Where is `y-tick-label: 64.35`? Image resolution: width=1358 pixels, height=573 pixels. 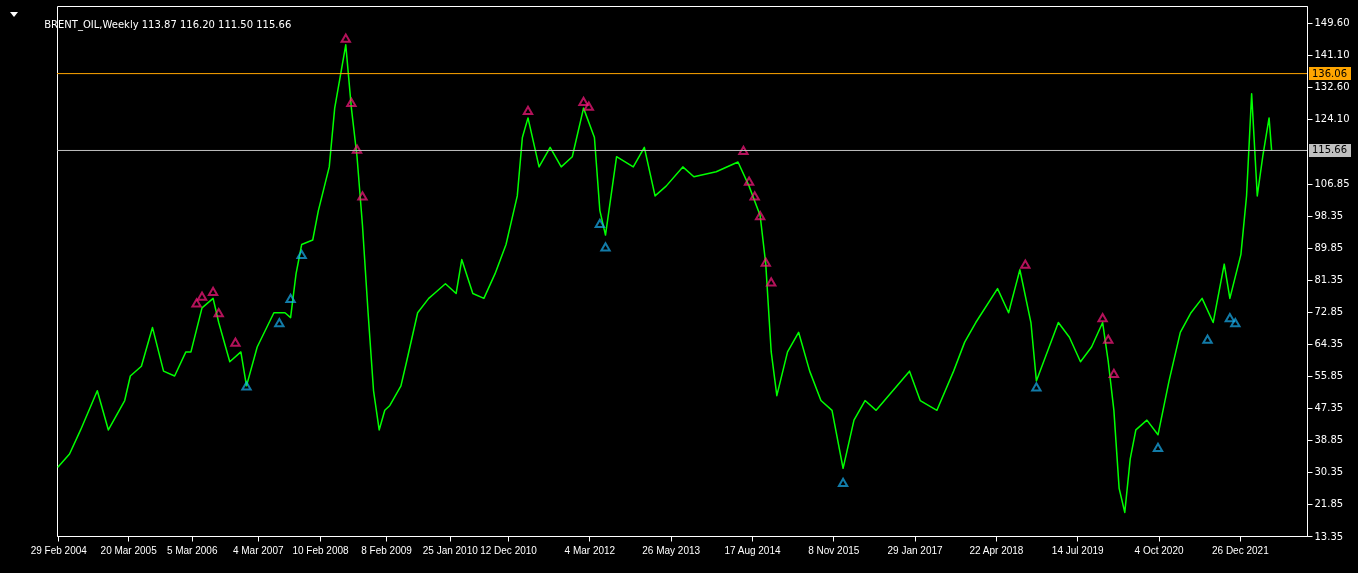 y-tick-label: 64.35 is located at coordinates (1329, 344).